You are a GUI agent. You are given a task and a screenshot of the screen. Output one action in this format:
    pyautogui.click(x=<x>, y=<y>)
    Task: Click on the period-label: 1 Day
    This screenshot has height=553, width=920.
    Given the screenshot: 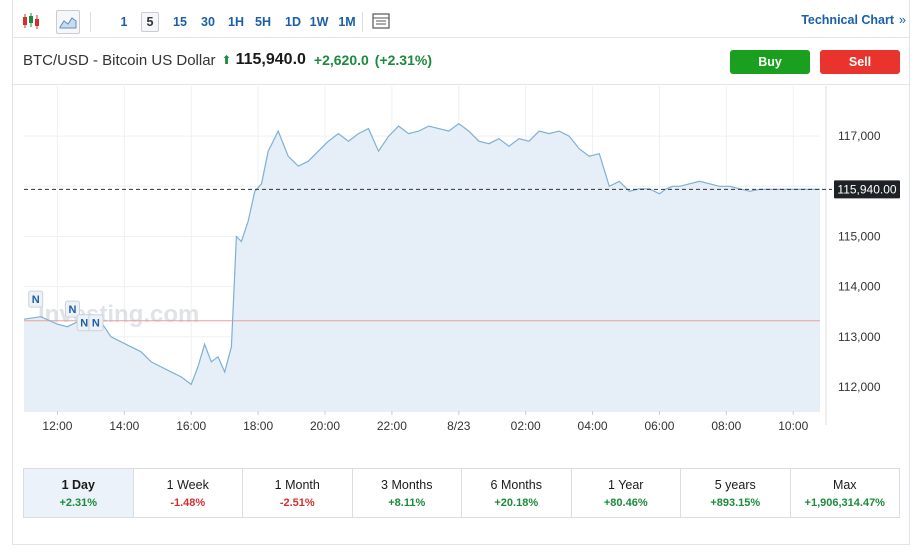 What is the action you would take?
    pyautogui.click(x=78, y=485)
    